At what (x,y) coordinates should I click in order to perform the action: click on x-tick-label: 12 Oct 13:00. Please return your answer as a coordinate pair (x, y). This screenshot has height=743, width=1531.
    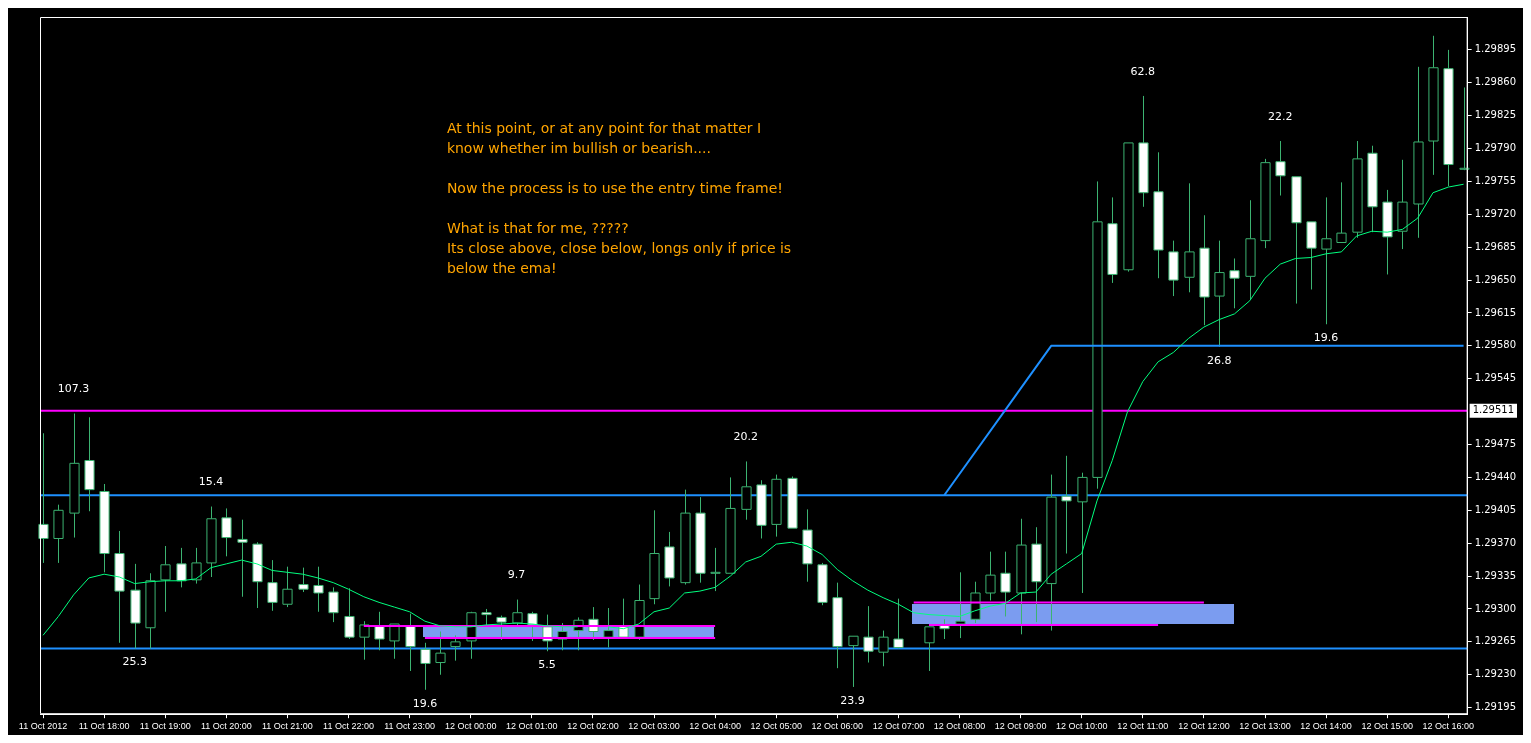
    Looking at the image, I should click on (1265, 726).